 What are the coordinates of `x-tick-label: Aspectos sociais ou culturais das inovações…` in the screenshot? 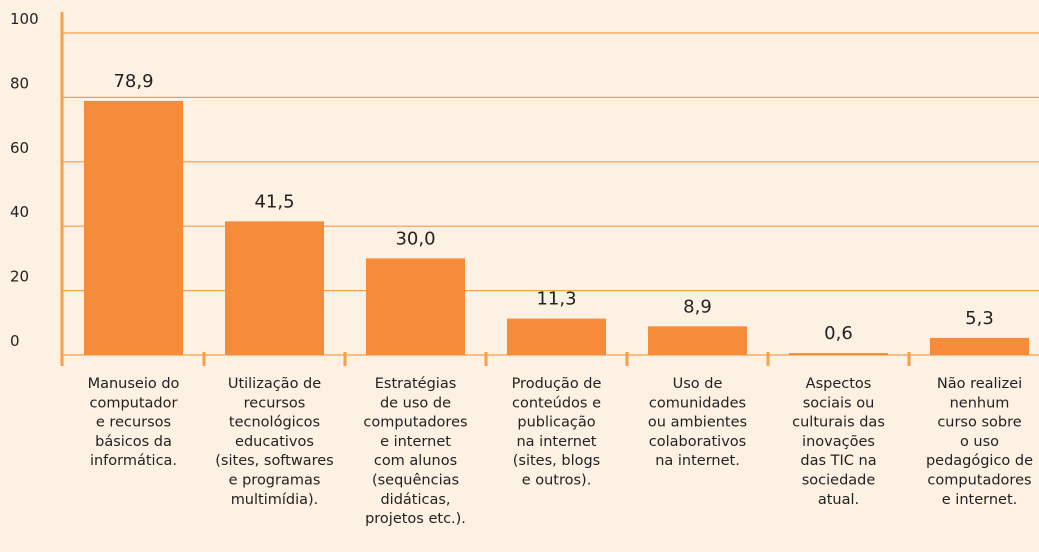 It's located at (838, 442).